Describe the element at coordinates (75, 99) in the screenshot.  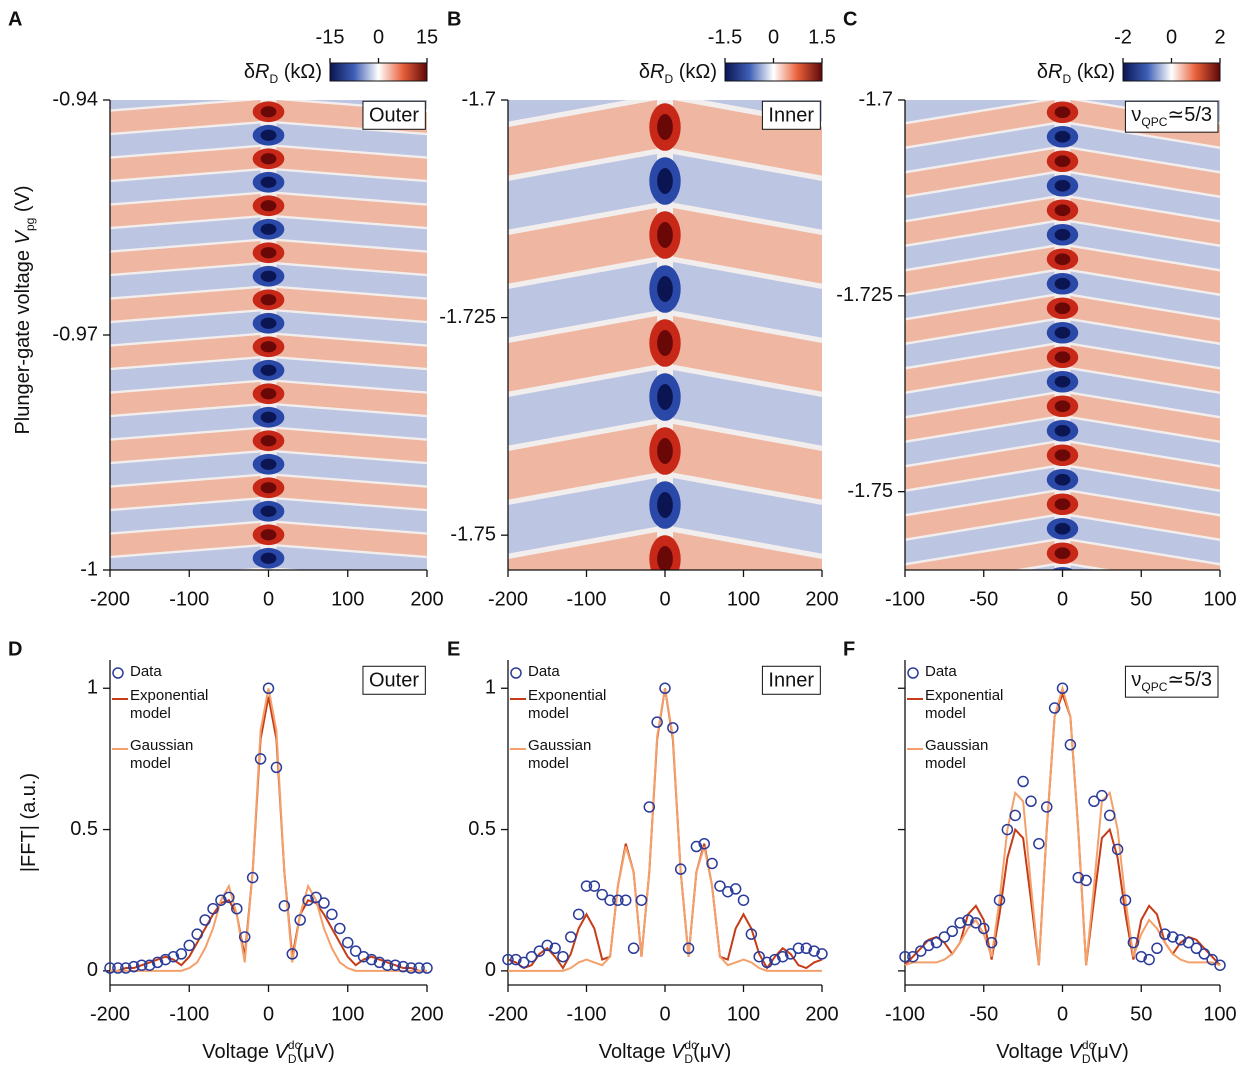
I see `y-tick-label: -0.94` at that location.